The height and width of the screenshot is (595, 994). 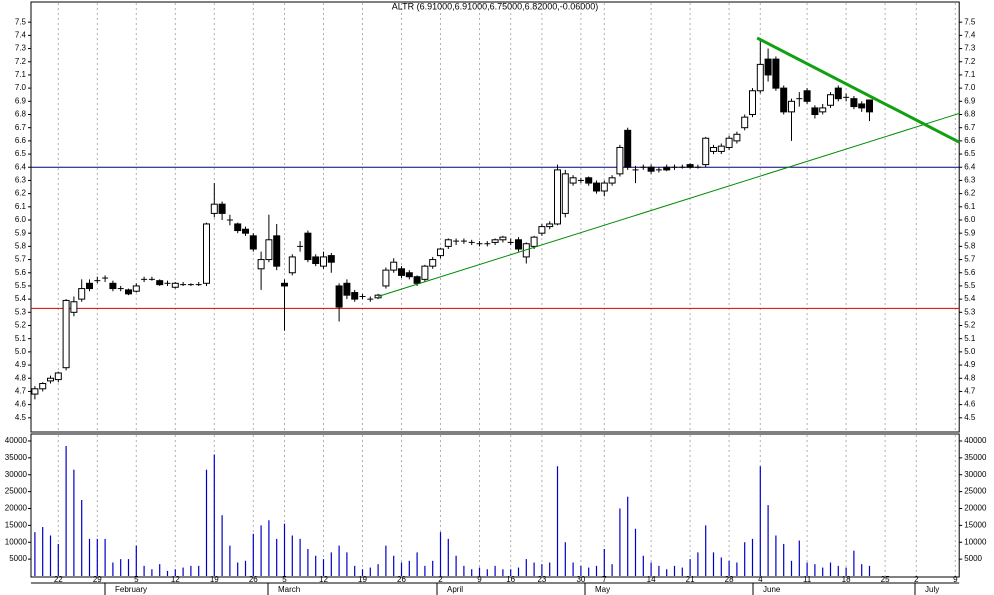 I want to click on y-tick-label: 5.5, so click(x=21, y=285).